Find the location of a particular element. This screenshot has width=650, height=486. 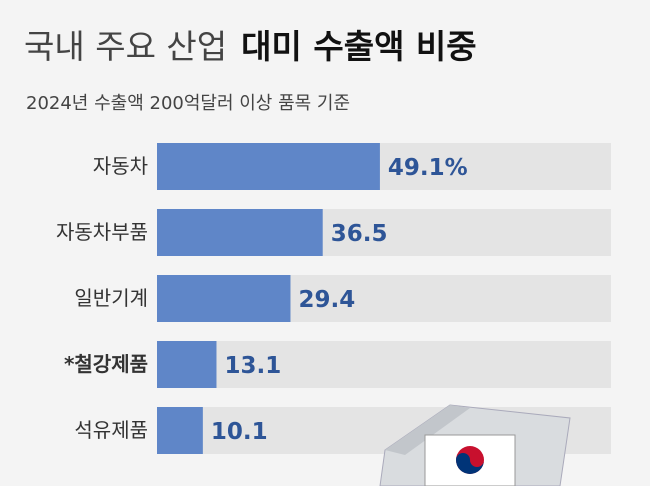

value-label: 10.1 is located at coordinates (239, 432).